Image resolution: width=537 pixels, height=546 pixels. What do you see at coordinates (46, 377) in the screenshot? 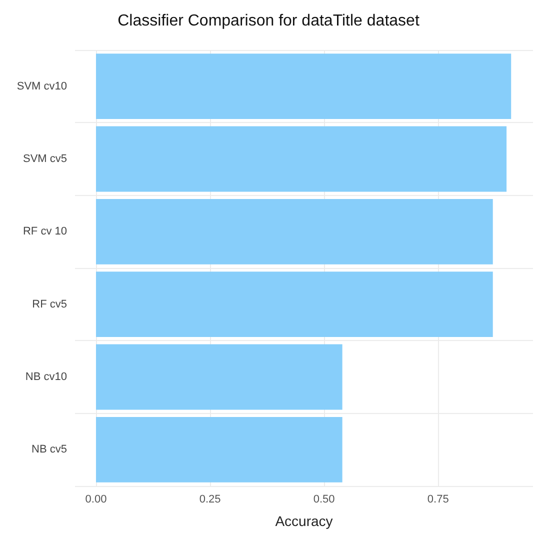
I see `y-tick-label: NB cv10` at bounding box center [46, 377].